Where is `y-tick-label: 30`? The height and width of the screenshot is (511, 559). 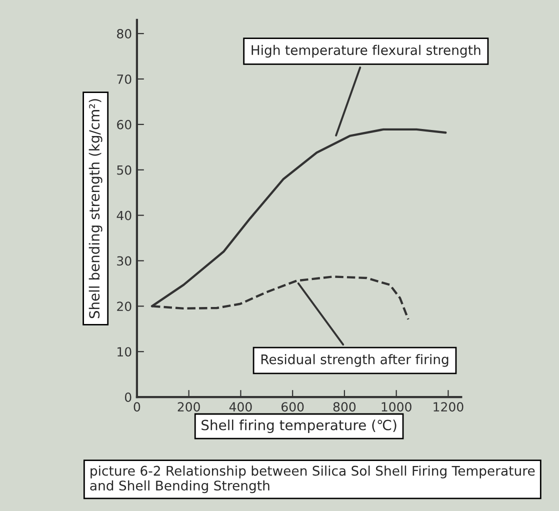 y-tick-label: 30 is located at coordinates (124, 261).